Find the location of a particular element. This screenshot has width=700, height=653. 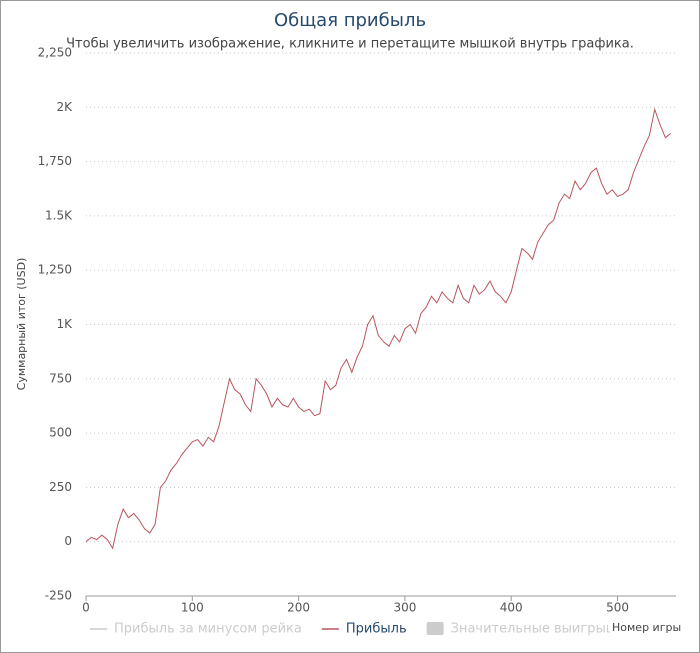

x-tick-label: 100 is located at coordinates (192, 608).